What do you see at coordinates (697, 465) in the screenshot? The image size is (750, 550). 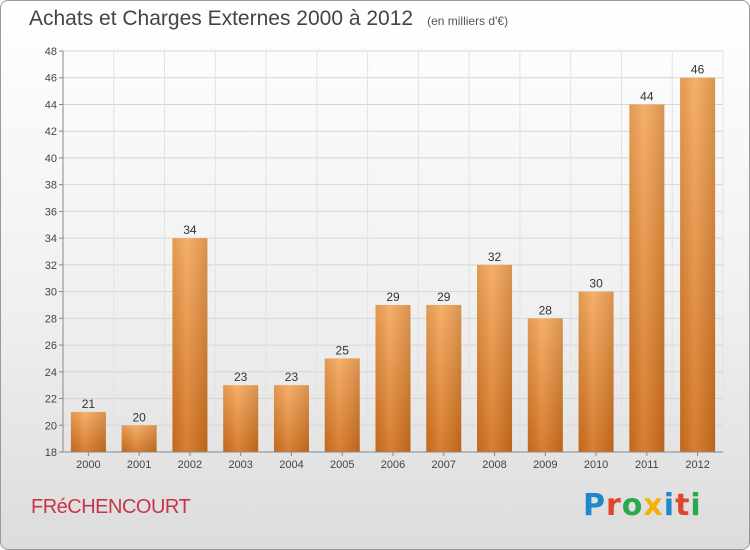 I see `x-tick-label: 2012` at bounding box center [697, 465].